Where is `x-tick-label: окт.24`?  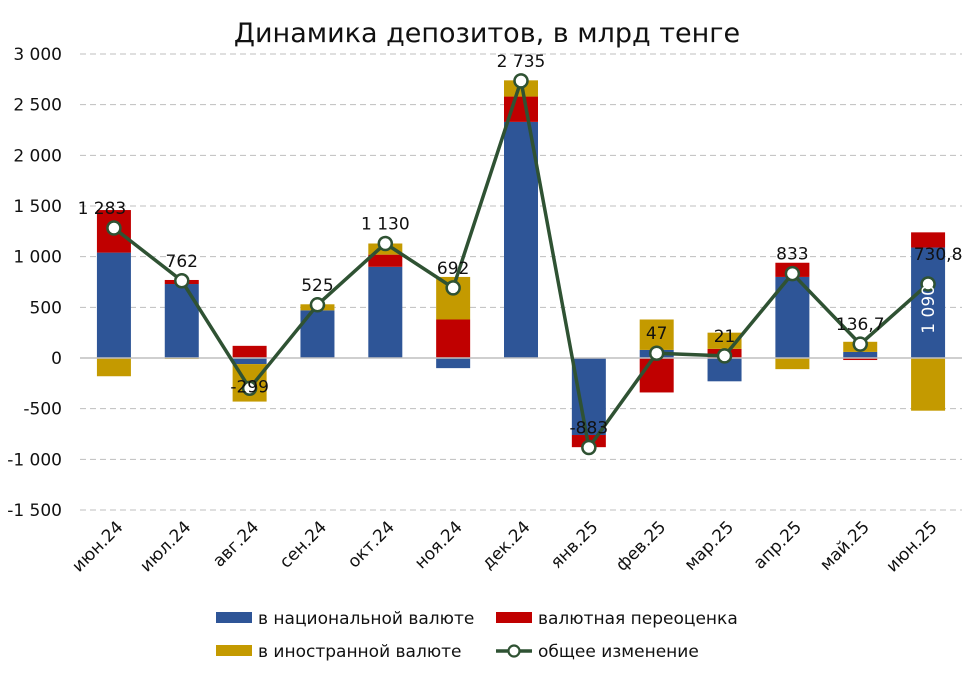
x-tick-label: окт.24 is located at coordinates (371, 544).